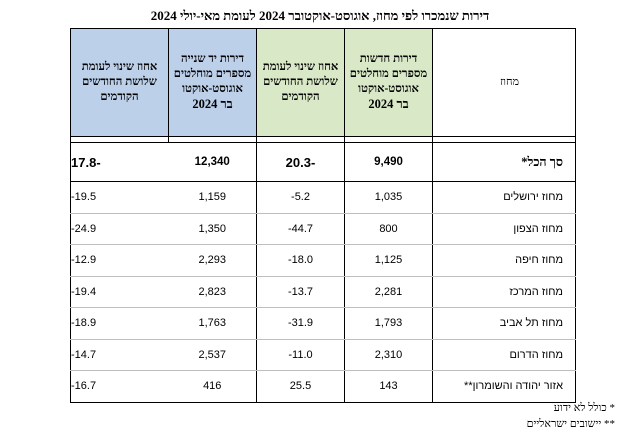  I want to click on row-name: מחוז תל אביב, so click(504, 323).